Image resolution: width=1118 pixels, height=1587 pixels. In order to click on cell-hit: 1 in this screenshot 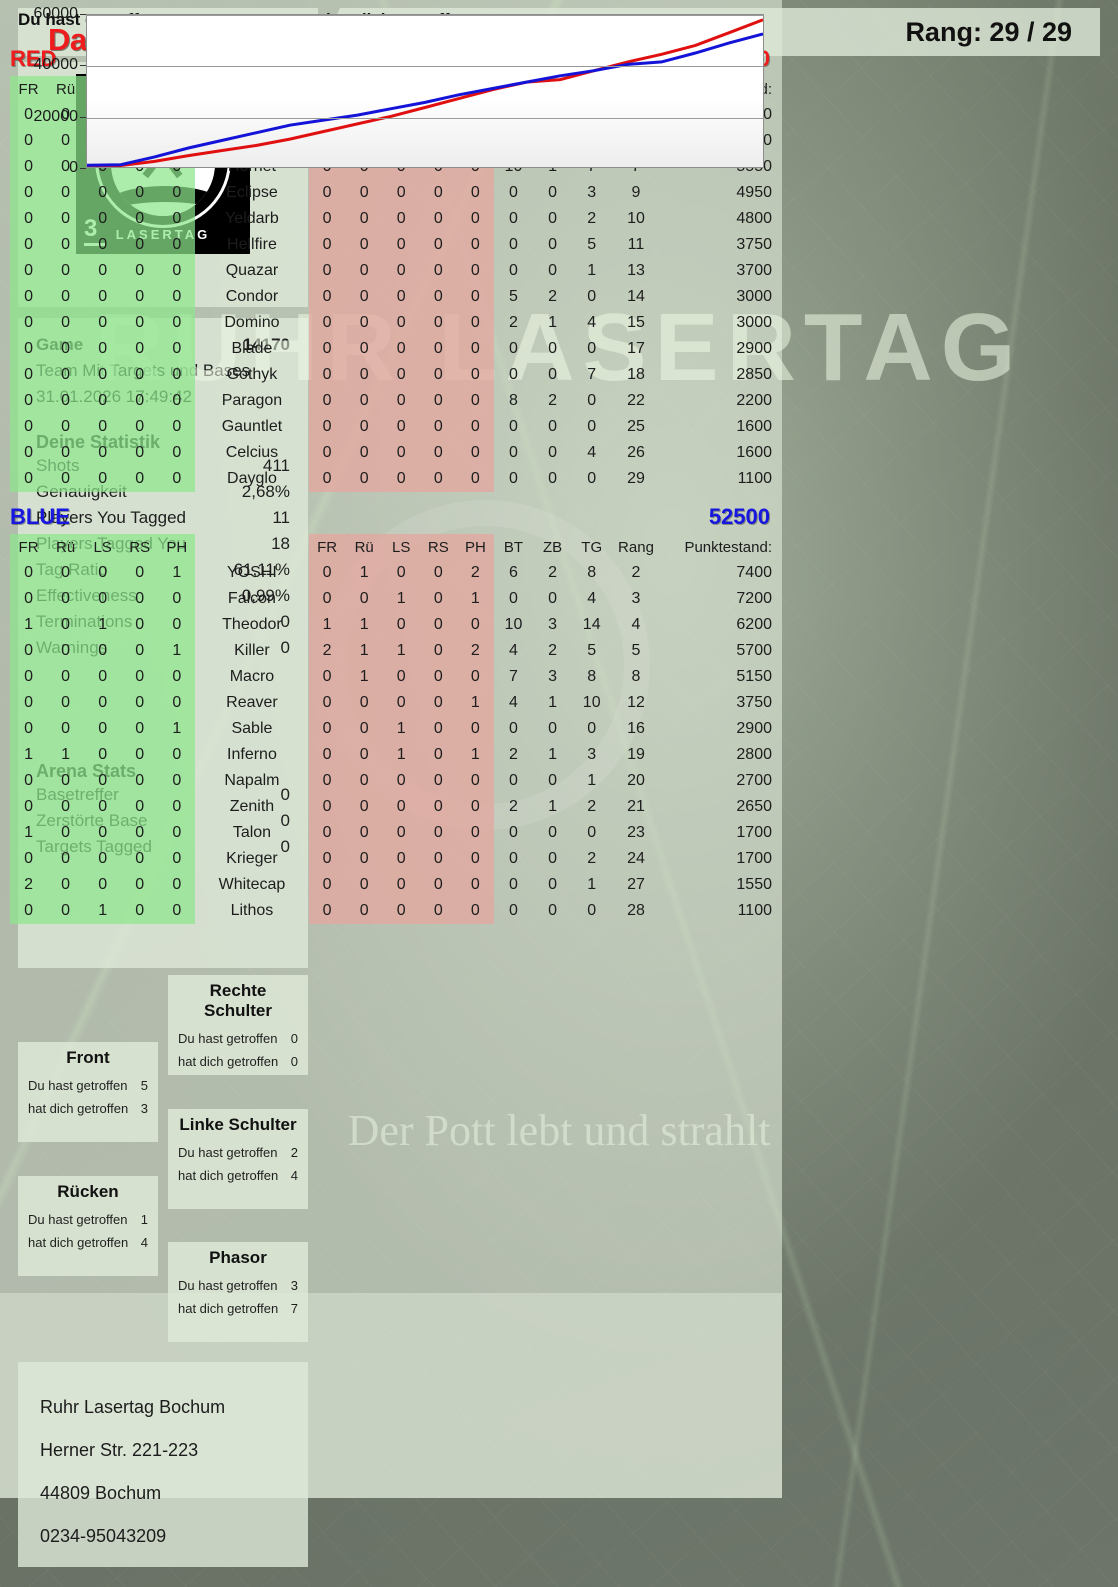, I will do `click(177, 729)`.